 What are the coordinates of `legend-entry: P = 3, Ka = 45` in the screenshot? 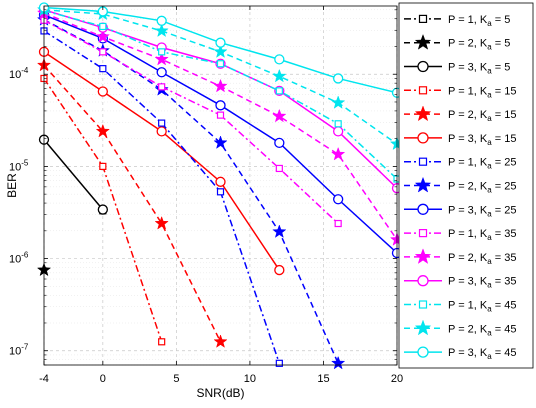 It's located at (460, 353).